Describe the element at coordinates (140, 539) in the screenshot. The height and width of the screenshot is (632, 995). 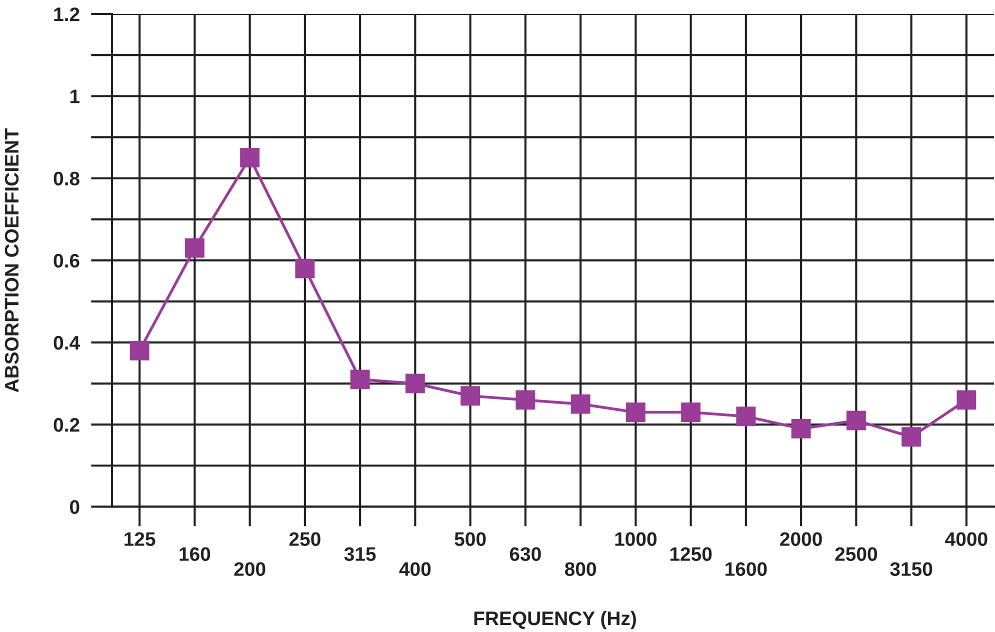
I see `x-tick-label: 125` at that location.